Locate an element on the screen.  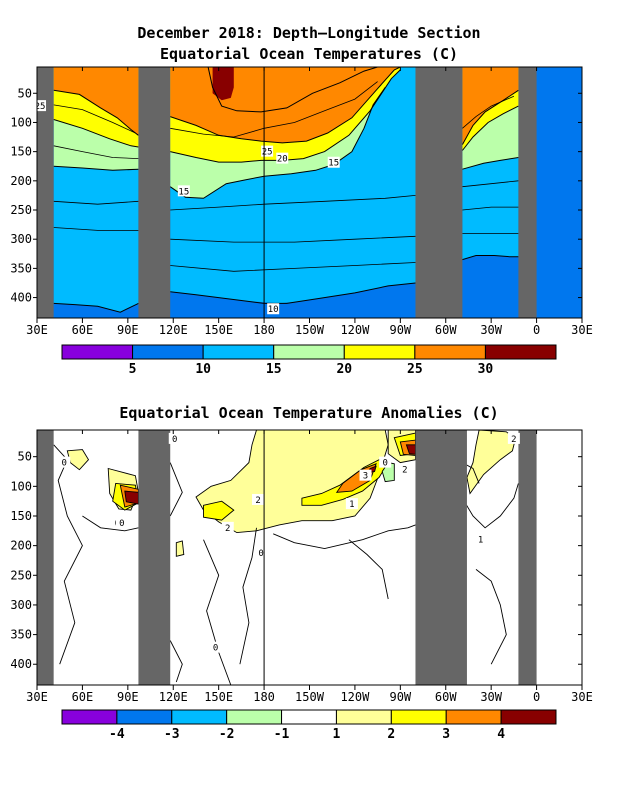
colorbar-label: 3 is located at coordinates (446, 734).